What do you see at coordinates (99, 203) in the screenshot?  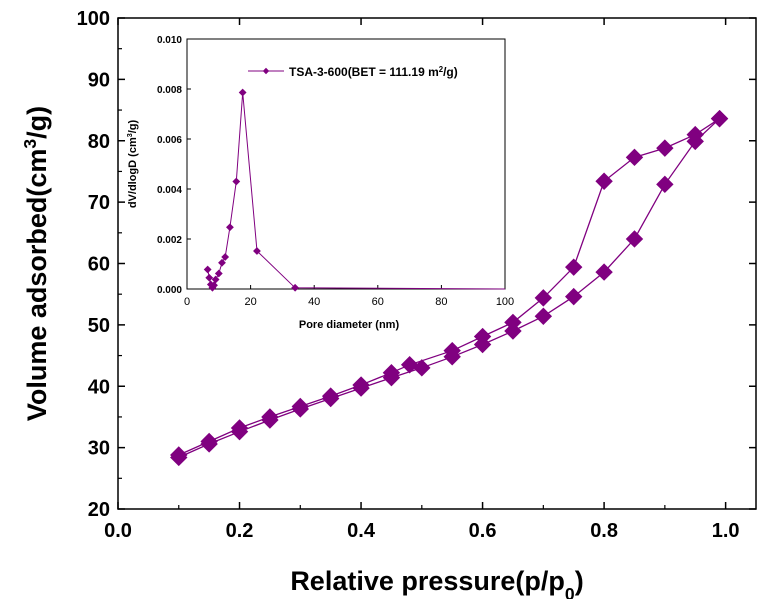 I see `main-y-tick-label: 70` at bounding box center [99, 203].